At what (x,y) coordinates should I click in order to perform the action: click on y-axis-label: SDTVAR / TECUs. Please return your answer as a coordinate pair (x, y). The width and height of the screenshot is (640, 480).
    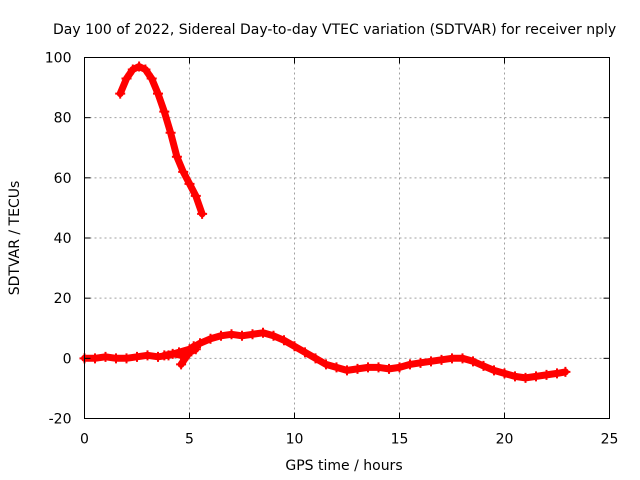
    Looking at the image, I should click on (15, 238).